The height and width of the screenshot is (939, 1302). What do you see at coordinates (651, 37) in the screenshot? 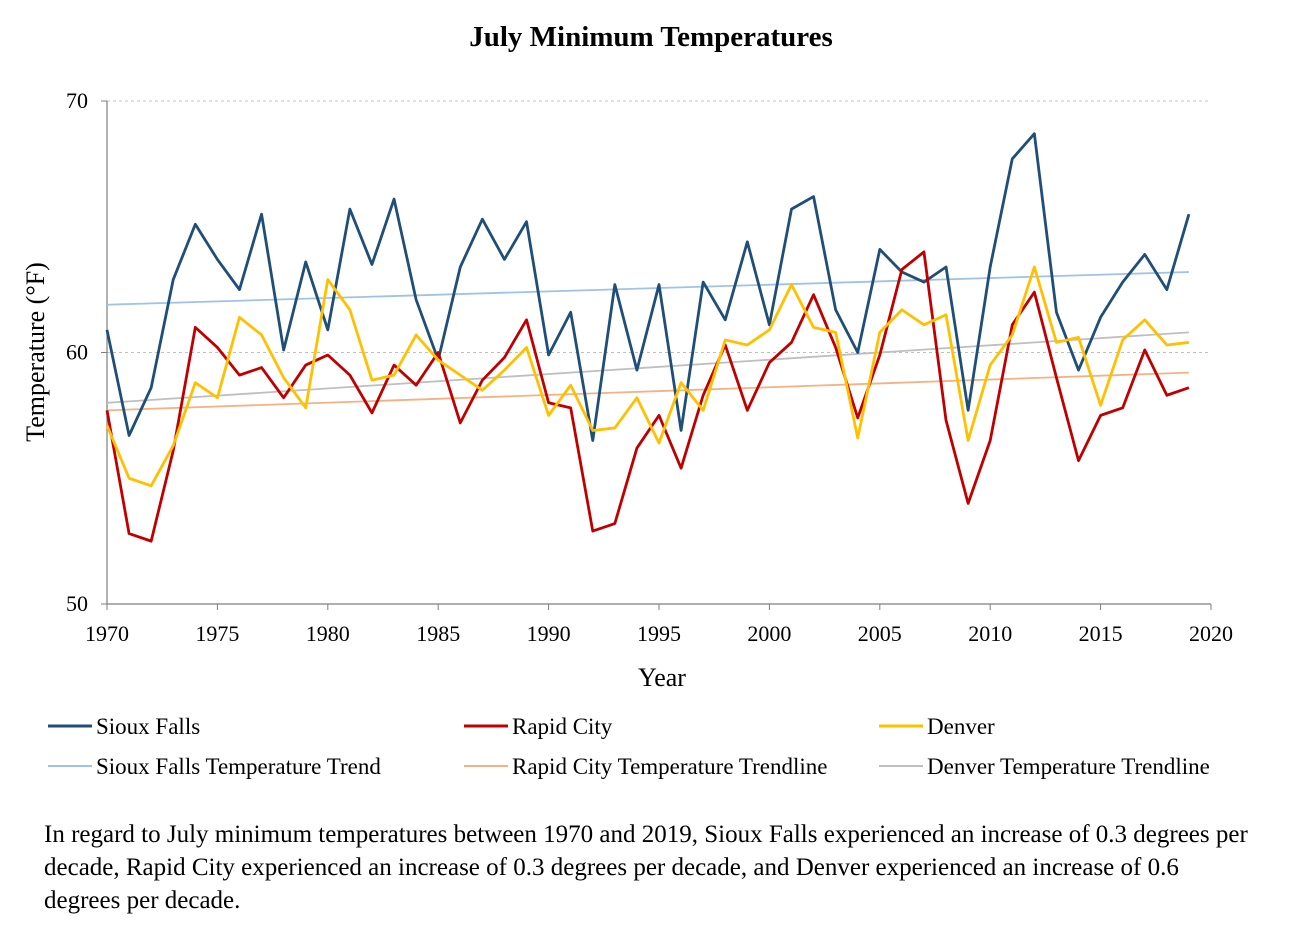
I see `chart-title: July Minimum Temperatures` at bounding box center [651, 37].